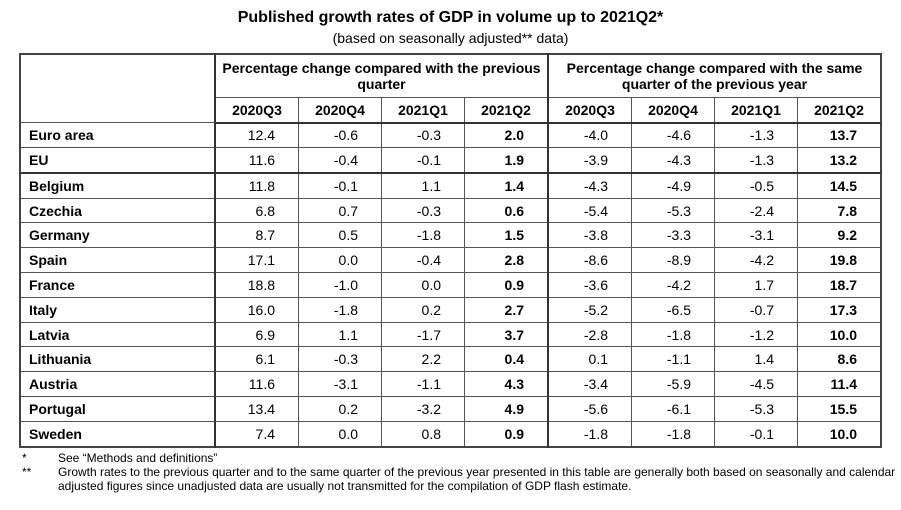  Describe the element at coordinates (506, 135) in the screenshot. I see `qoq-cell: 2.0` at that location.